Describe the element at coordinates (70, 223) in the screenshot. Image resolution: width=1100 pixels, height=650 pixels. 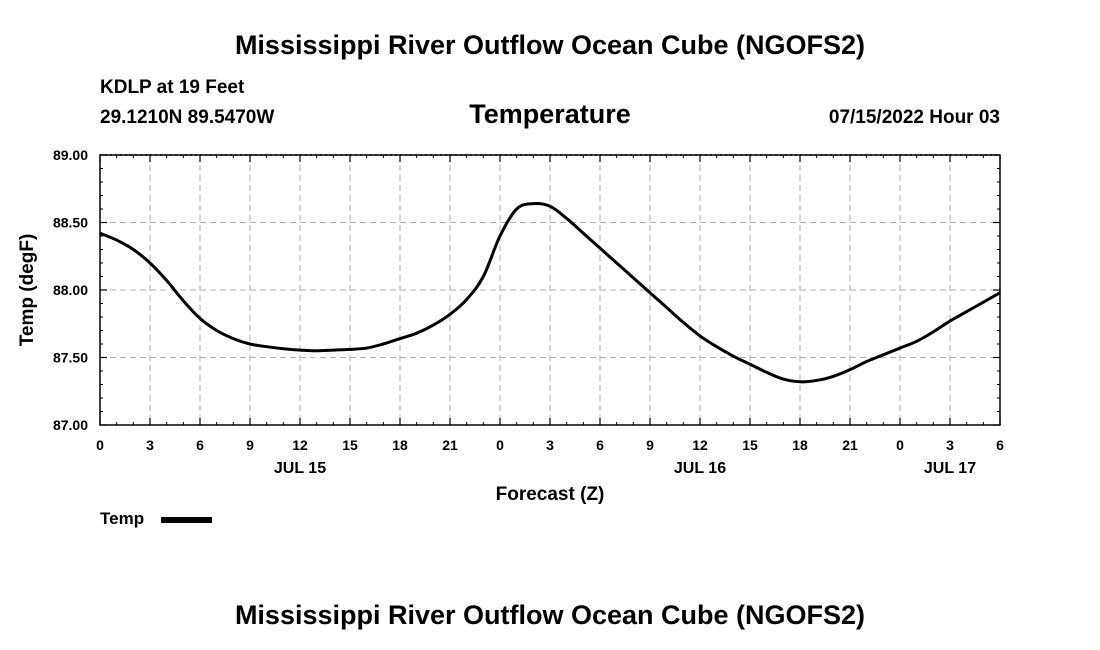
I see `y-tick-label: 88.50` at that location.